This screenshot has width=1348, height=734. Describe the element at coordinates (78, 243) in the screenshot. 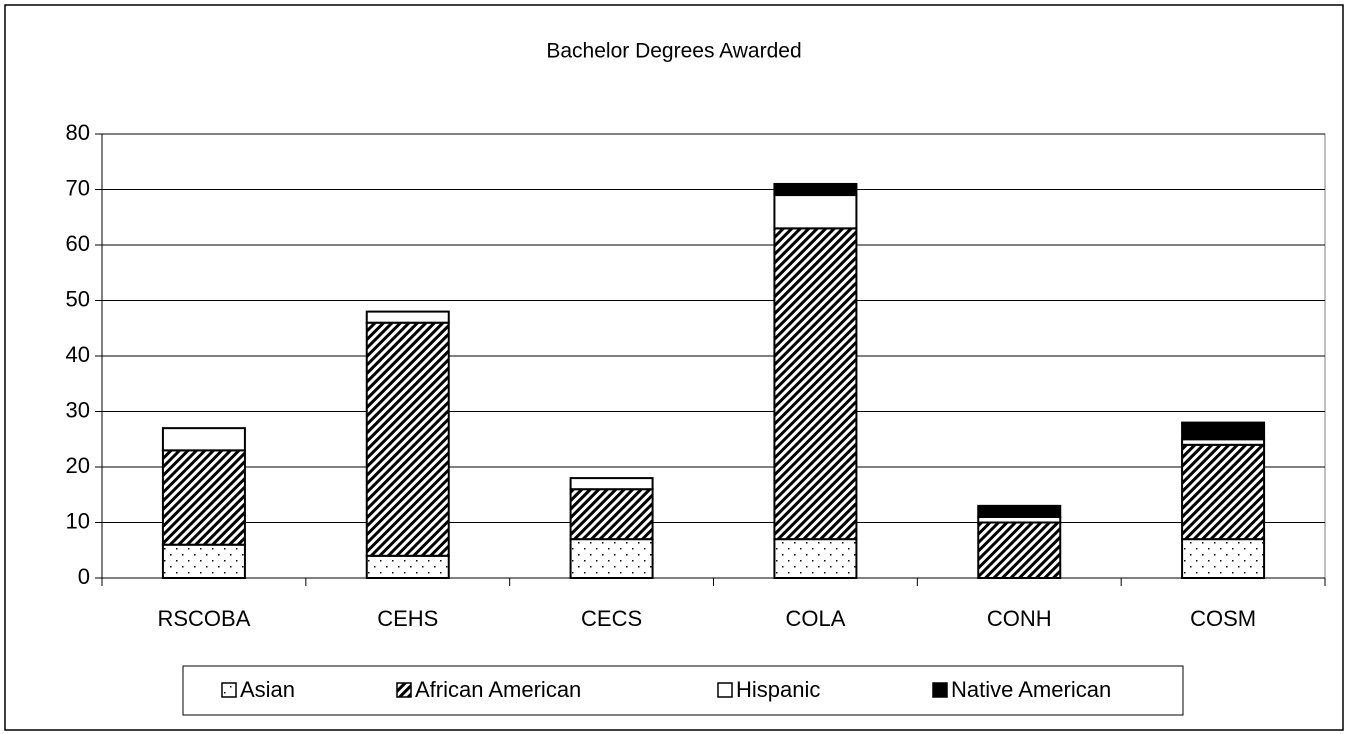

I see `y-tick-label: 60` at that location.